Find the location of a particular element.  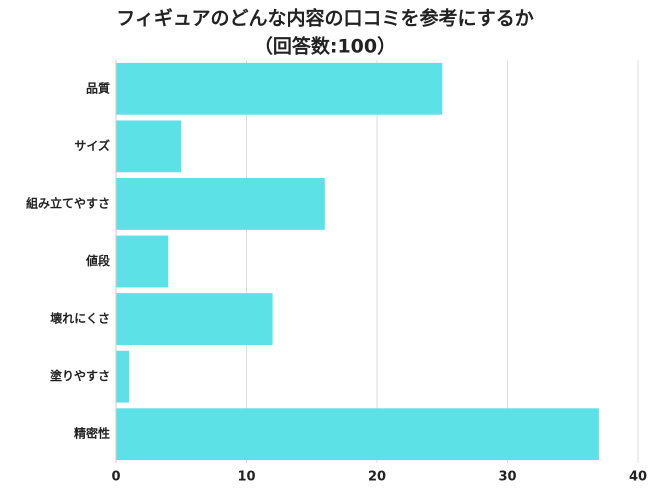

y-tick-label: 値段 is located at coordinates (98, 260).